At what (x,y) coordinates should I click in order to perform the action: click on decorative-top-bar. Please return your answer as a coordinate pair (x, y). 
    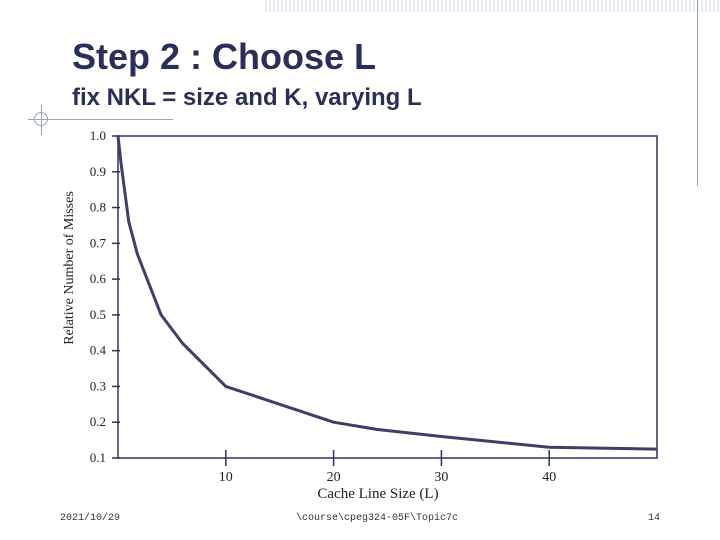
    Looking at the image, I should click on (492, 6).